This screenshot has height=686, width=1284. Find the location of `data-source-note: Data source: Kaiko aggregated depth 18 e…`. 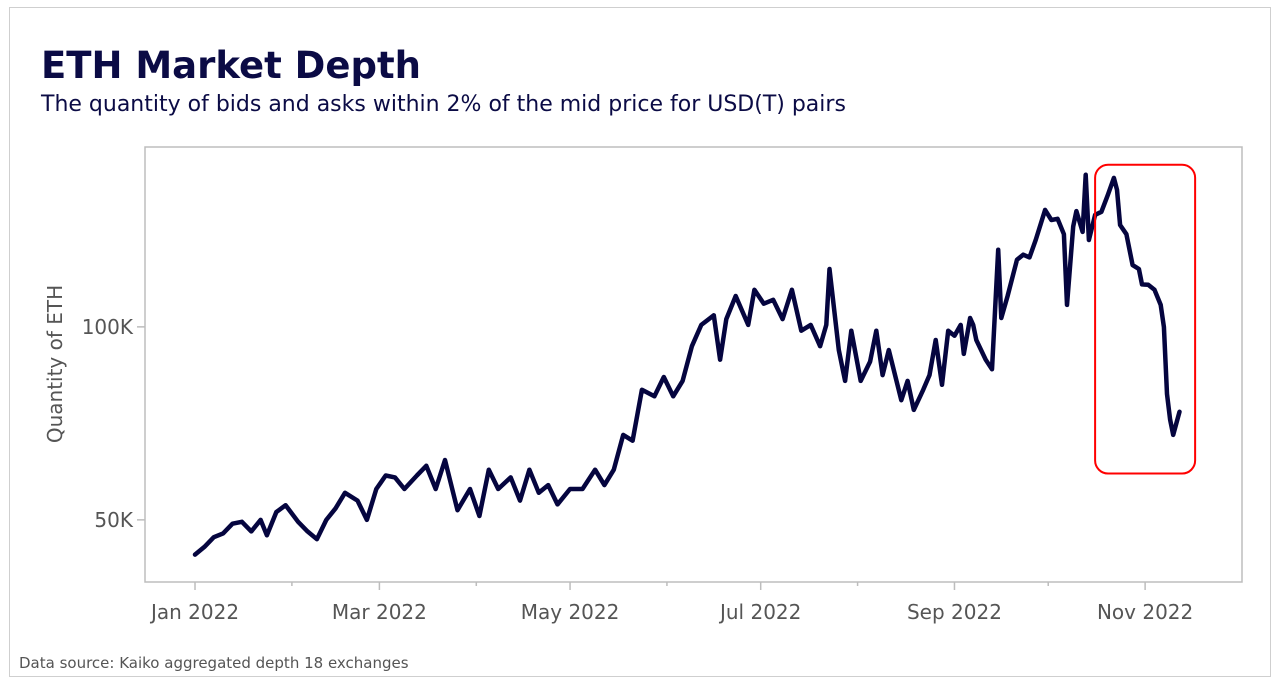

data-source-note: Data source: Kaiko aggregated depth 18 e… is located at coordinates (214, 663).